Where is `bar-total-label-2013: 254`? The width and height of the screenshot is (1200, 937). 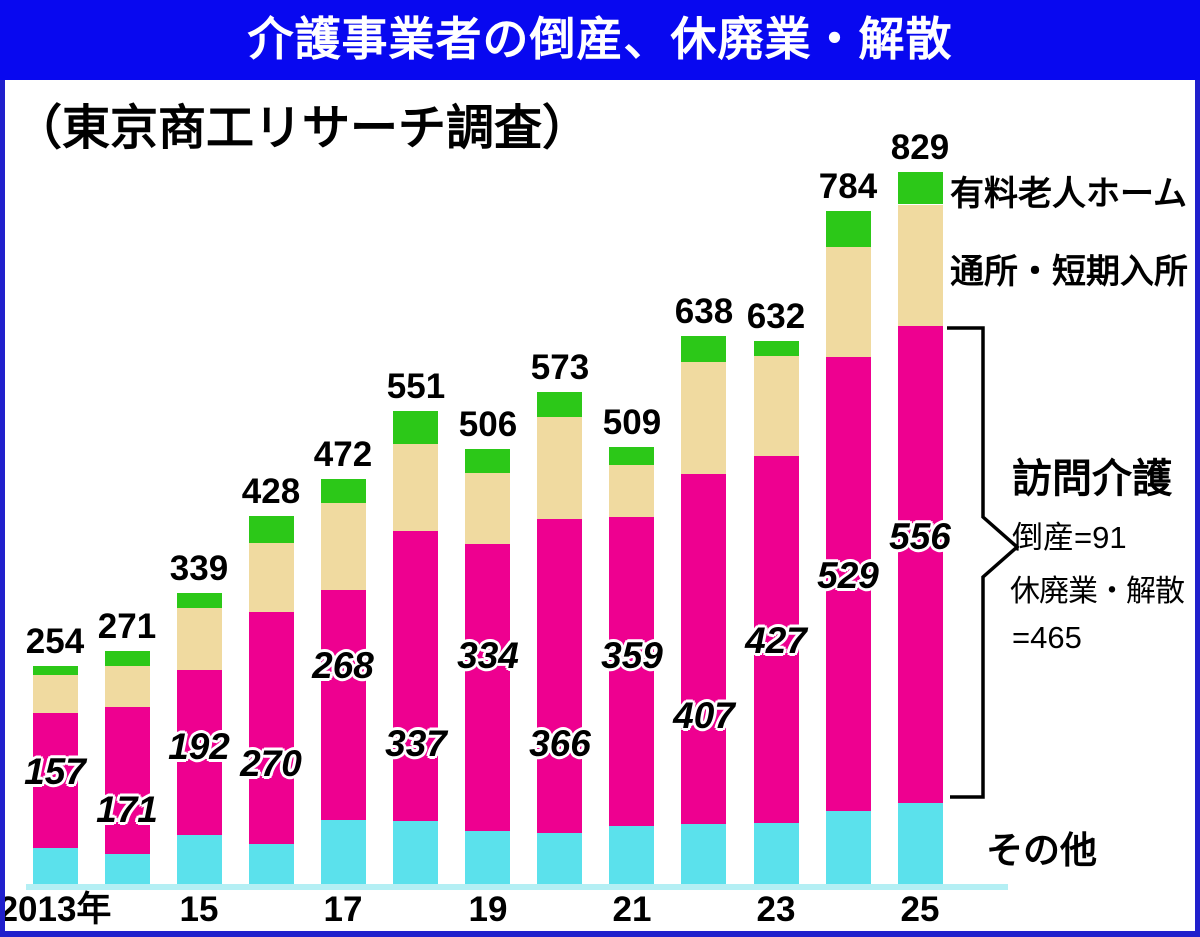 bar-total-label-2013: 254 is located at coordinates (55, 641).